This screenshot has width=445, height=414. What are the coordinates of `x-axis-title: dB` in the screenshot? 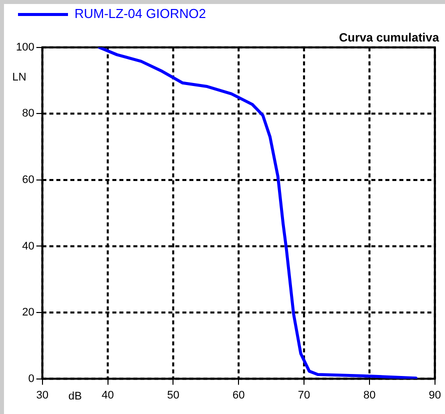 It's located at (75, 396).